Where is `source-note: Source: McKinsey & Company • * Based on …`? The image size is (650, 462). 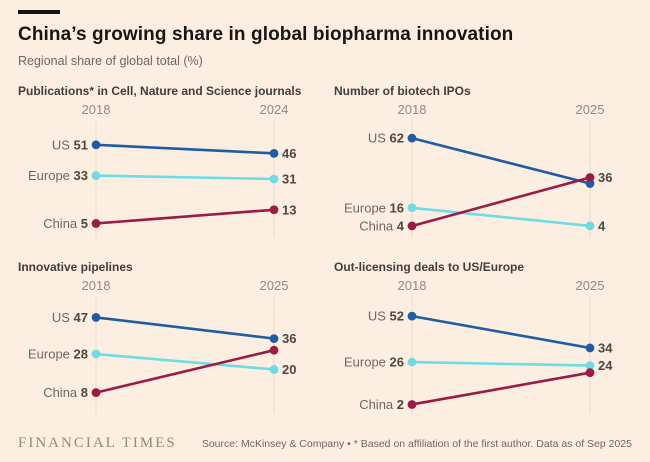
source-note: Source: McKinsey & Company • * Based on … is located at coordinates (416, 444).